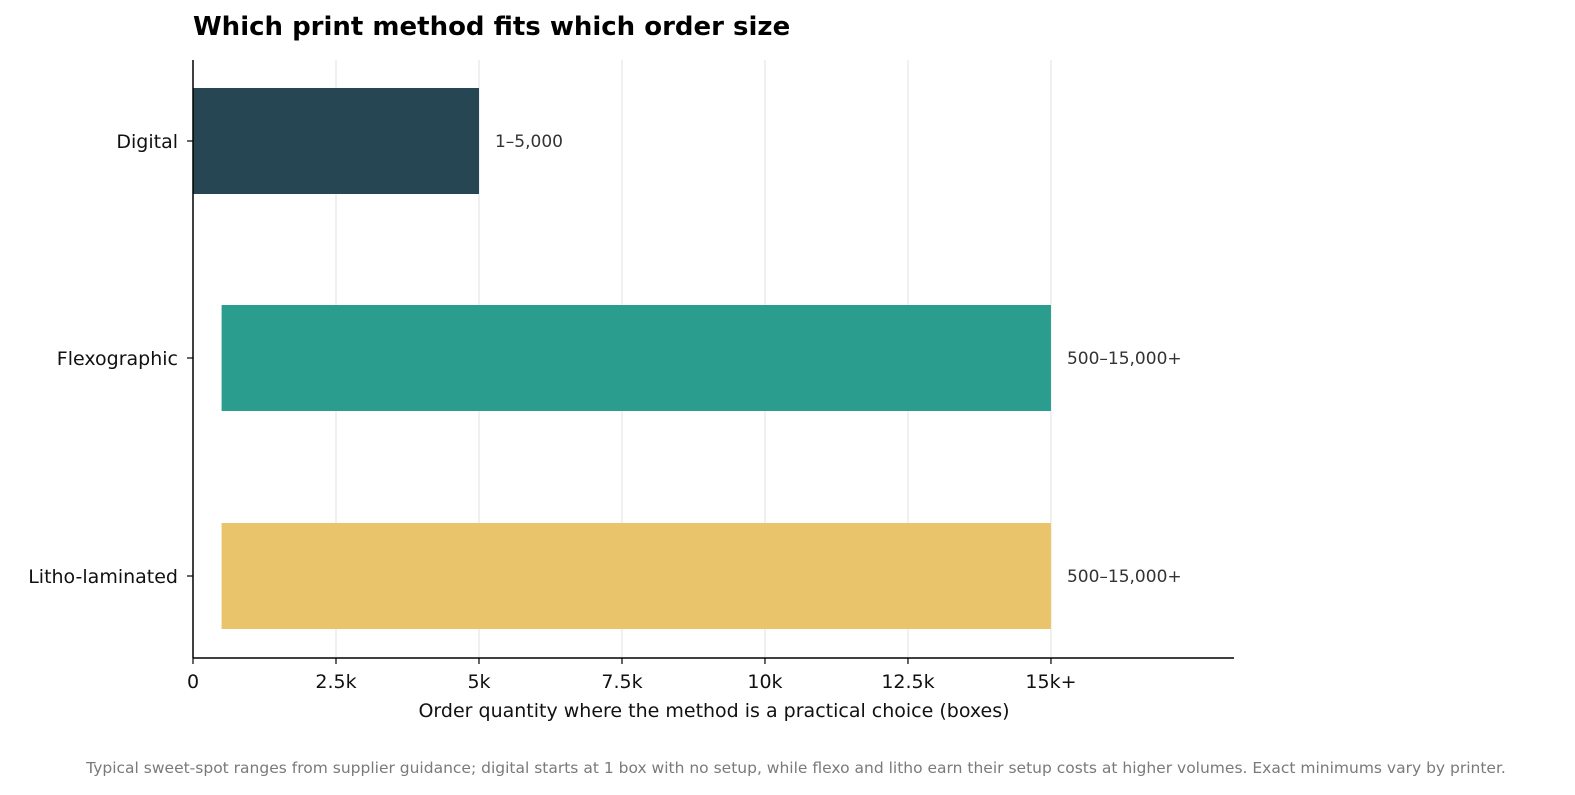 The height and width of the screenshot is (795, 1575). Describe the element at coordinates (529, 142) in the screenshot. I see `data-label: 1–5,000` at that location.